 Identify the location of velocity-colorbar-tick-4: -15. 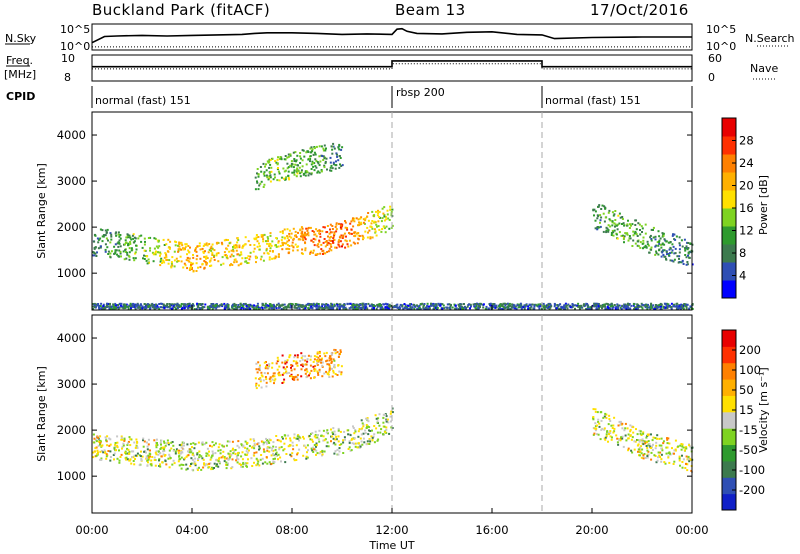
(748, 430).